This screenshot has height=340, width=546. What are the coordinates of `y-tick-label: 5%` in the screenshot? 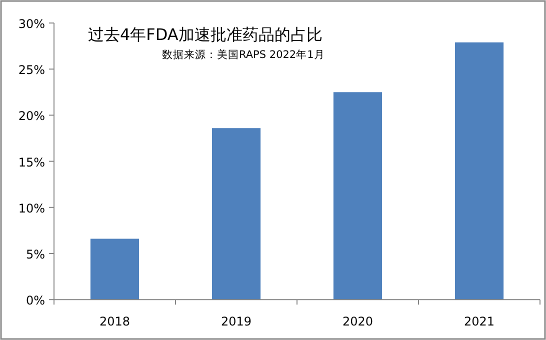 It's located at (35, 255).